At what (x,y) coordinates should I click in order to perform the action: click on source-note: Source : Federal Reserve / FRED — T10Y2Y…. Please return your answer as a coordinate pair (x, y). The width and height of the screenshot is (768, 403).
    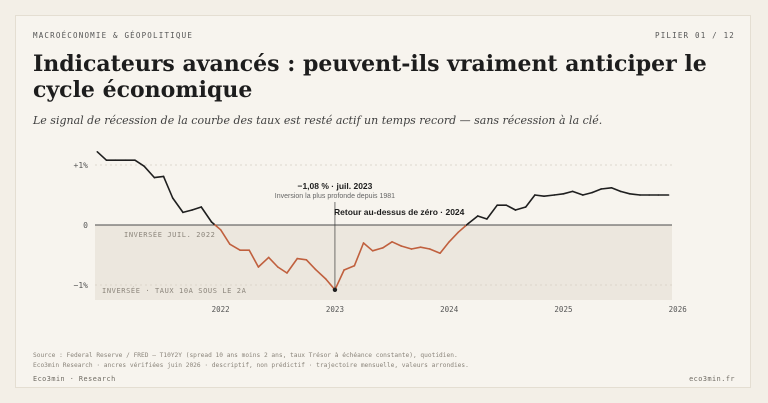
    Looking at the image, I should click on (245, 355).